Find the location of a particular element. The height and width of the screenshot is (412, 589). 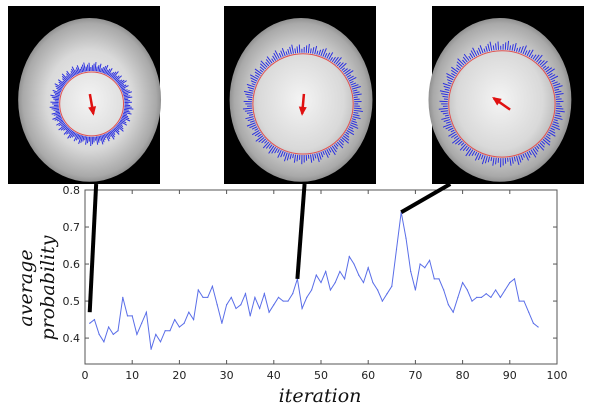

fitted-circle is located at coordinates (502, 104).